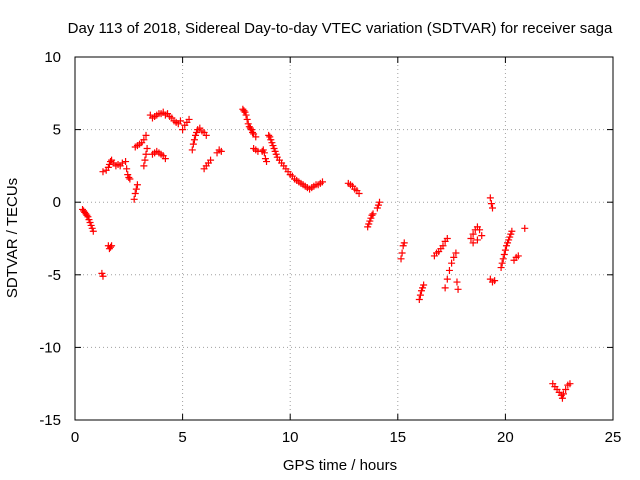 This screenshot has width=640, height=480. I want to click on x-tick-label: 0, so click(75, 437).